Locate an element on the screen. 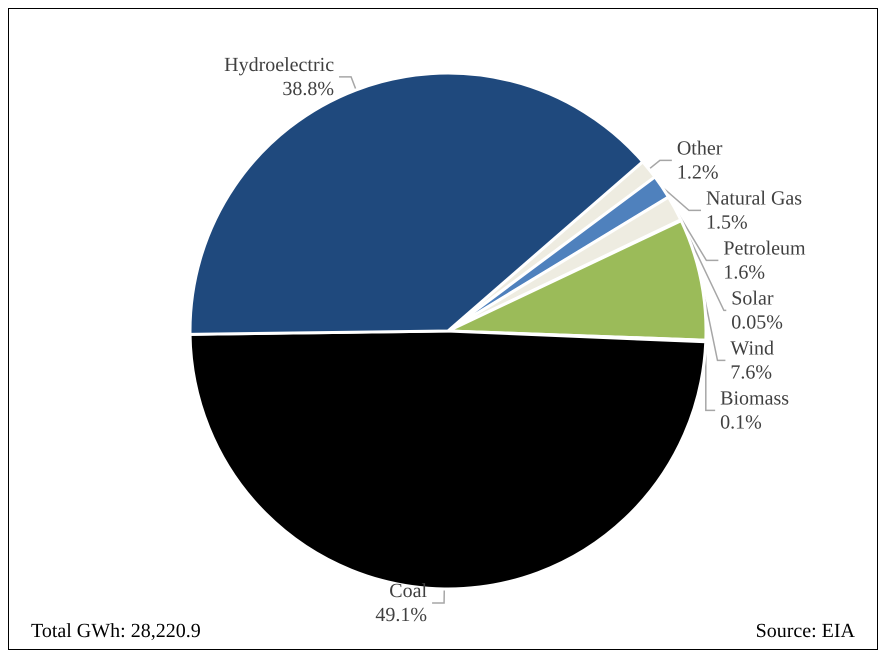 This screenshot has width=888, height=660. data-label: 49.1% is located at coordinates (401, 615).